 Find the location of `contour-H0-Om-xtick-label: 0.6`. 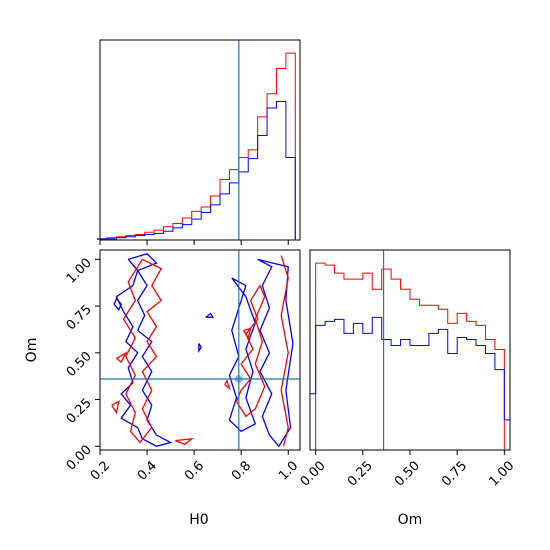

contour-H0-Om-xtick-label: 0.6 is located at coordinates (194, 470).